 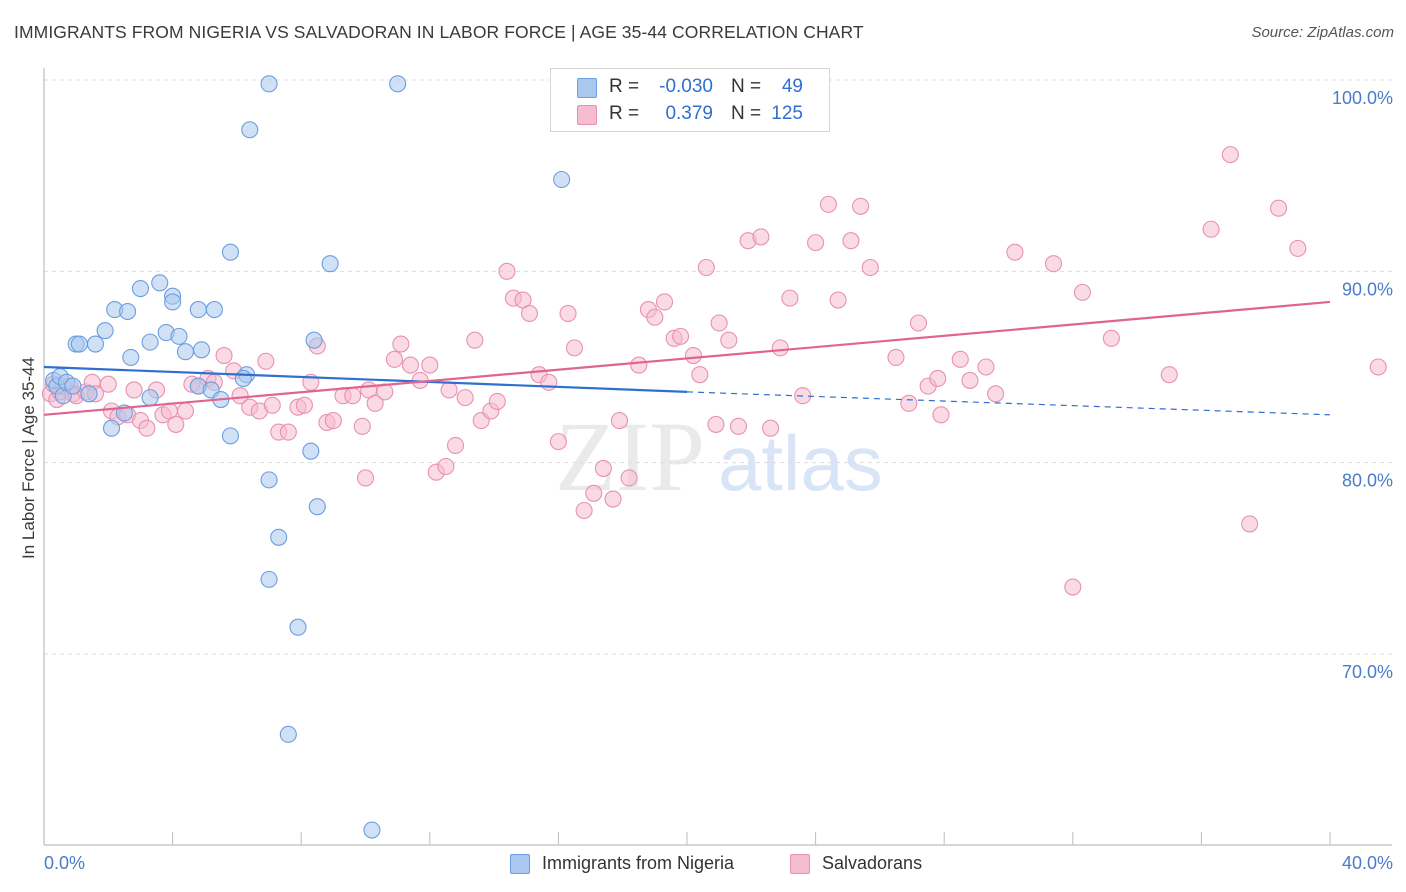 I want to click on y-axis-label: In Labor Force | Age 35-44, so click(x=28, y=458).